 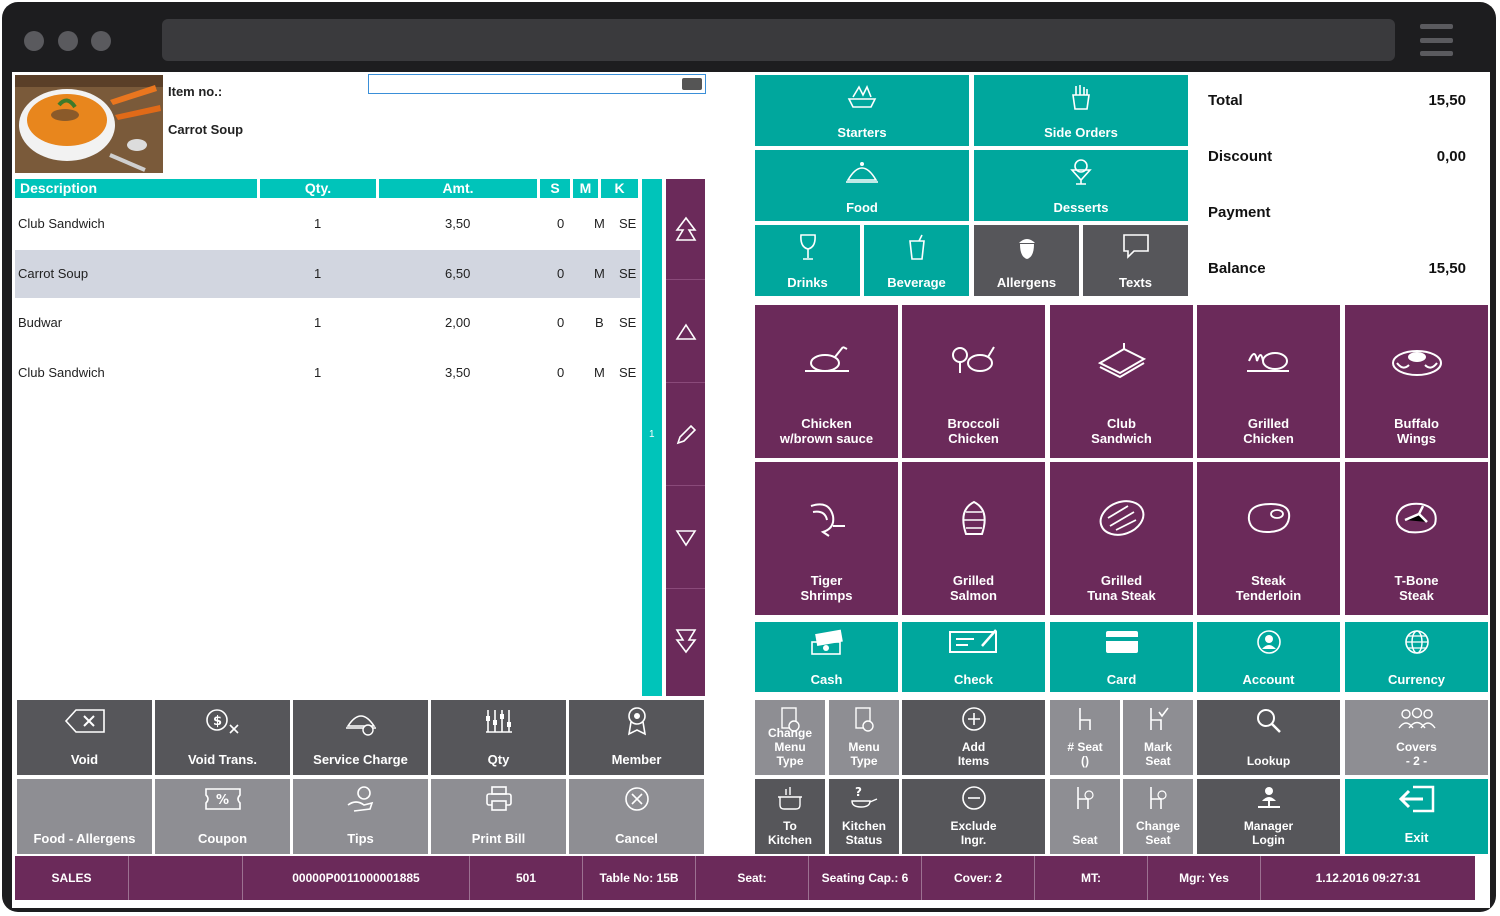 I want to click on cell-desc: Carrot Soup, so click(x=53, y=273).